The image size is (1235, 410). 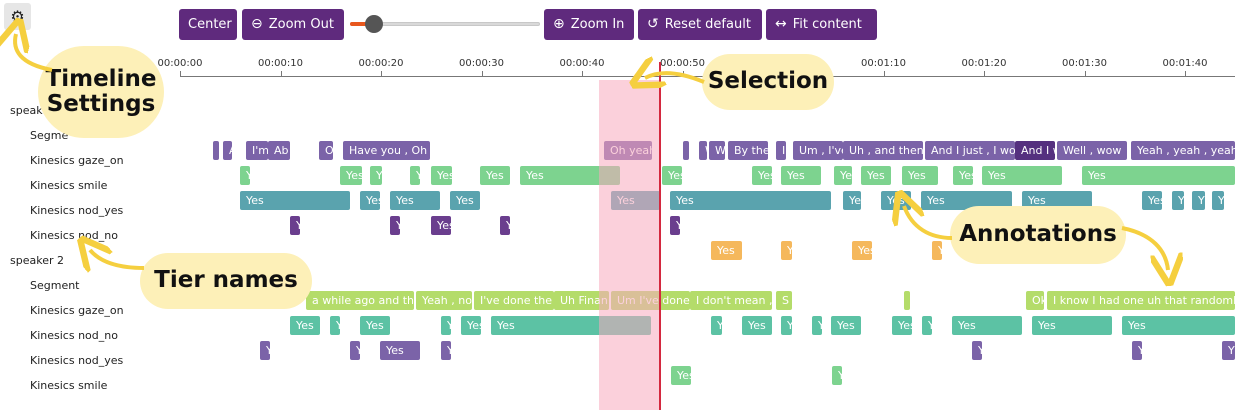 What do you see at coordinates (883, 150) in the screenshot?
I see `annotation: Uh , and then` at bounding box center [883, 150].